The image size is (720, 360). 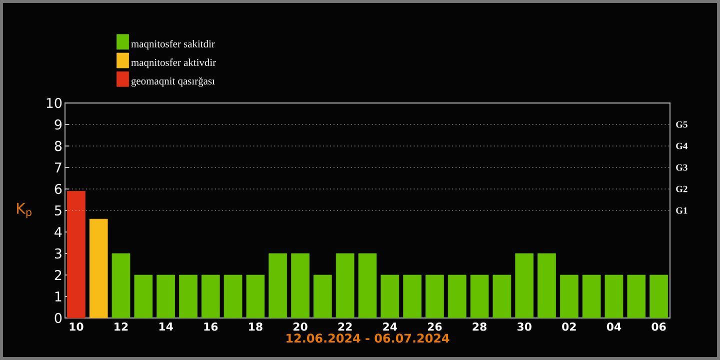 What do you see at coordinates (211, 326) in the screenshot?
I see `x-tick-label: 16` at bounding box center [211, 326].